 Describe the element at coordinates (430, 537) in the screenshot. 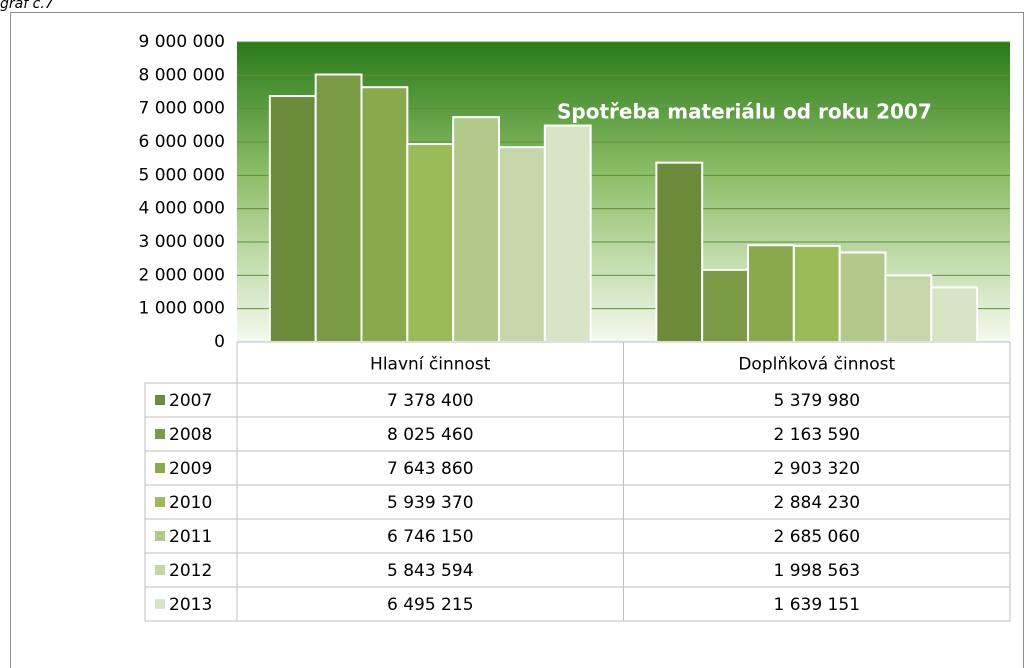

I see `data-label: 6 746 150` at that location.